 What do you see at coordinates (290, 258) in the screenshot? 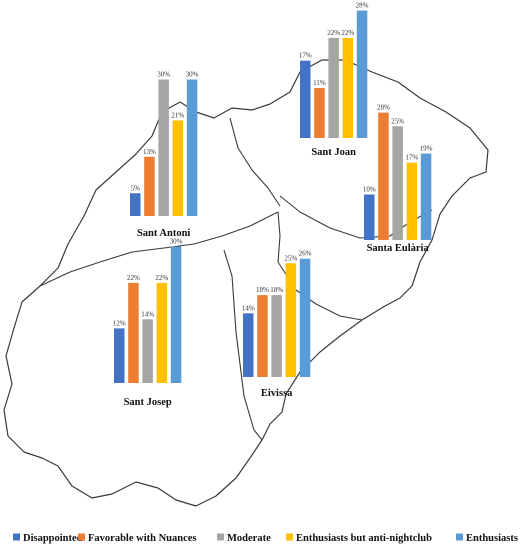
I see `value-label-eivissa-enthusiasts-but-anti-nightclub: 25%` at bounding box center [290, 258].